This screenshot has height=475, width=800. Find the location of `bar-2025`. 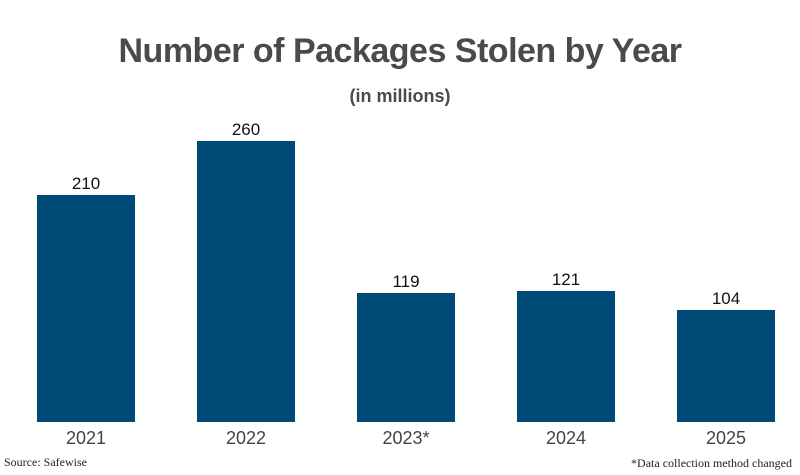

bar-2025 is located at coordinates (726, 366).